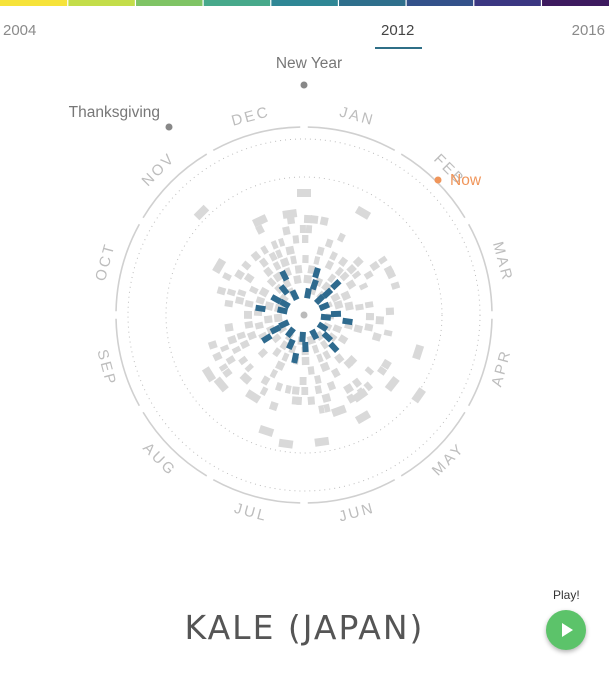 The width and height of the screenshot is (609, 673). Describe the element at coordinates (398, 30) in the screenshot. I see `timeline-current-year: 2012` at that location.